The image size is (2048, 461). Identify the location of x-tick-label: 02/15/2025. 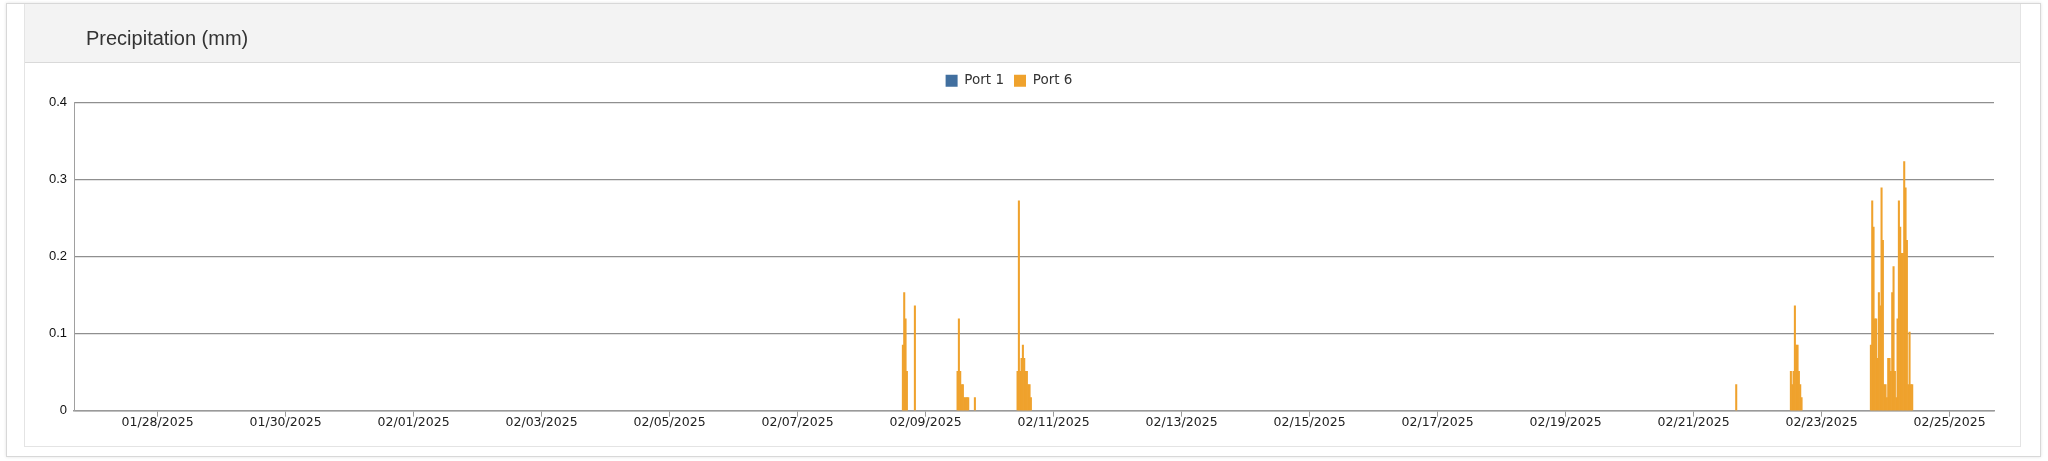
(1309, 422).